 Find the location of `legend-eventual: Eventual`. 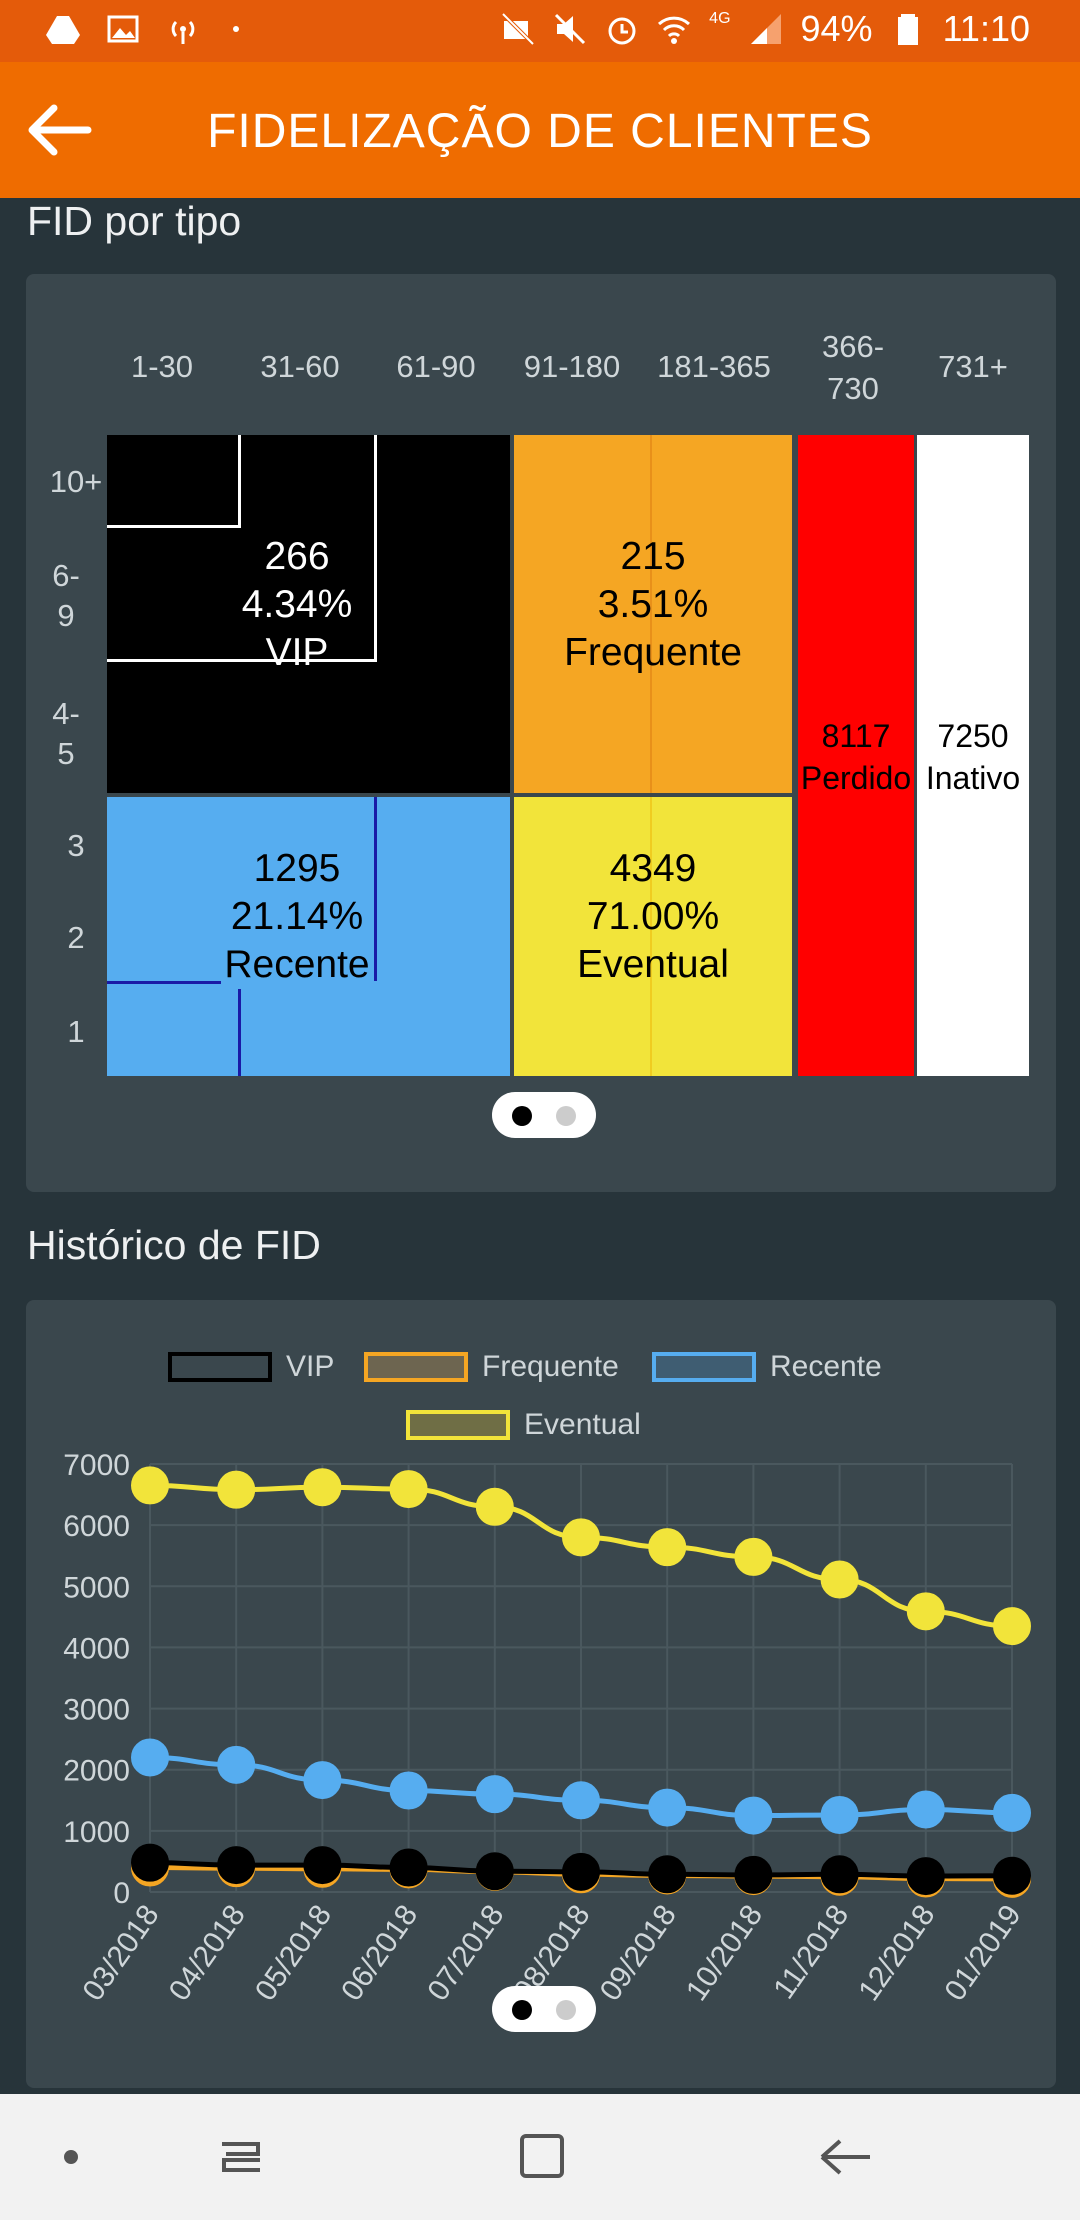

legend-eventual: Eventual is located at coordinates (523, 1425).